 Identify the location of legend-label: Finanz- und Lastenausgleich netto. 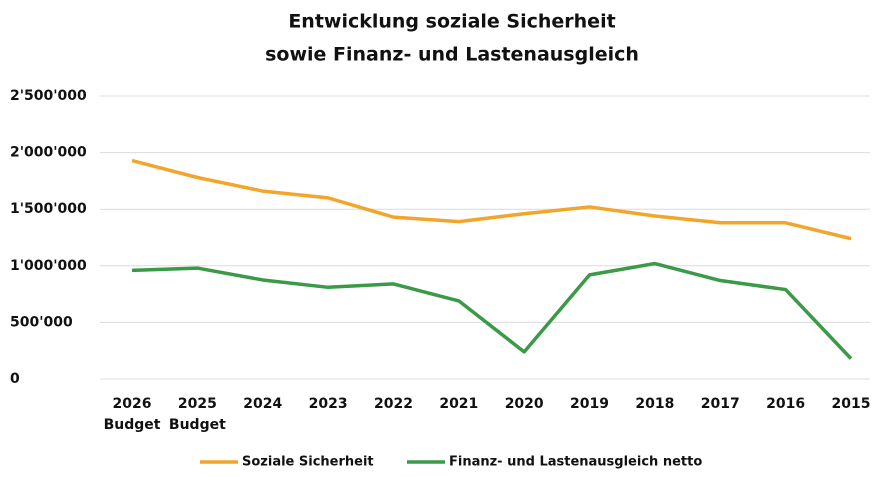
(575, 462).